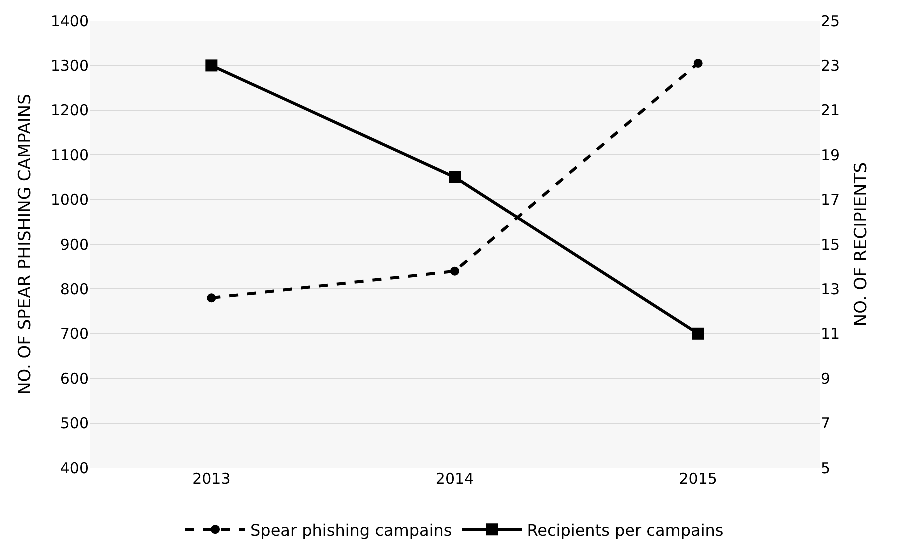  I want to click on y-tick-label: 800, so click(74, 289).